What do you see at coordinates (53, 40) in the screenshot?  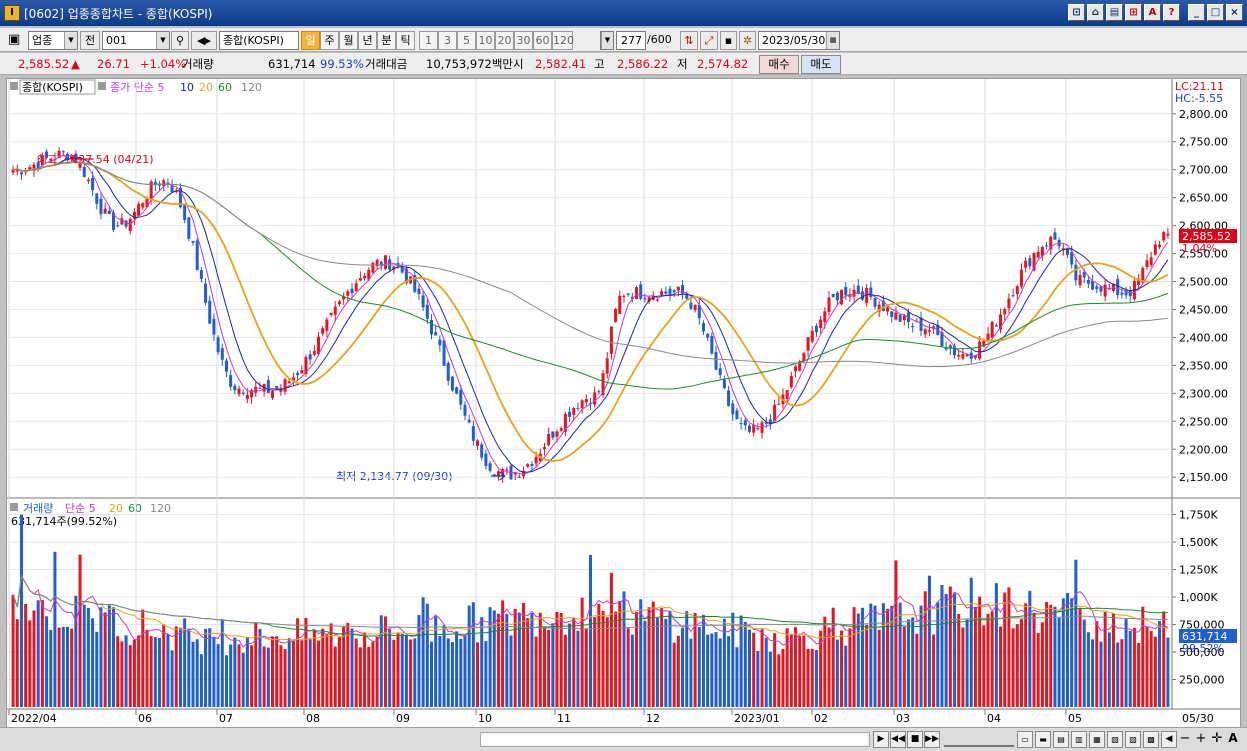 I see `market-select: 업종 ▼` at bounding box center [53, 40].